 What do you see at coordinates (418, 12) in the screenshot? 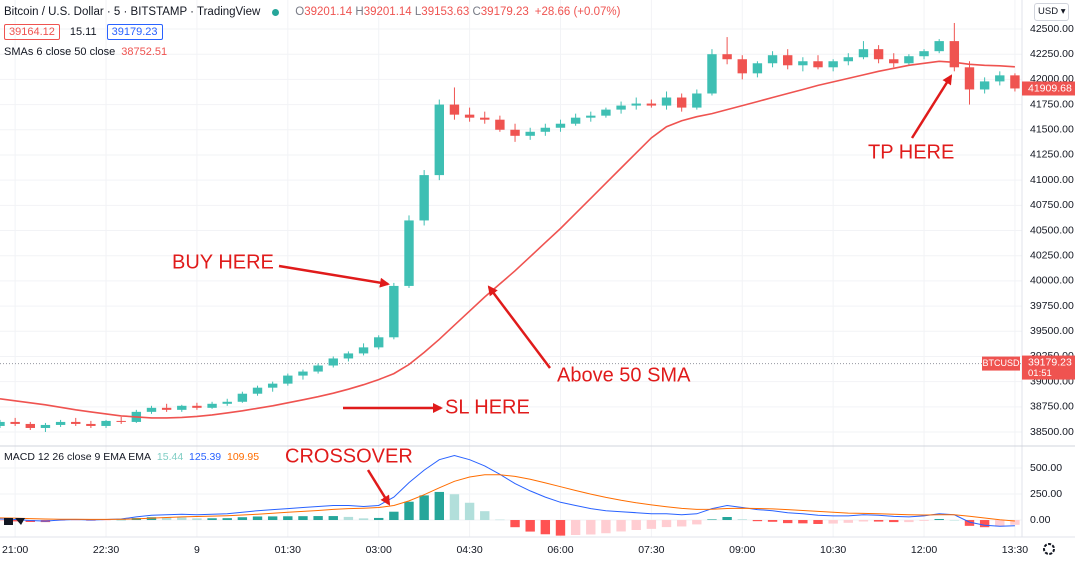
I see `ohlc-key: L` at bounding box center [418, 12].